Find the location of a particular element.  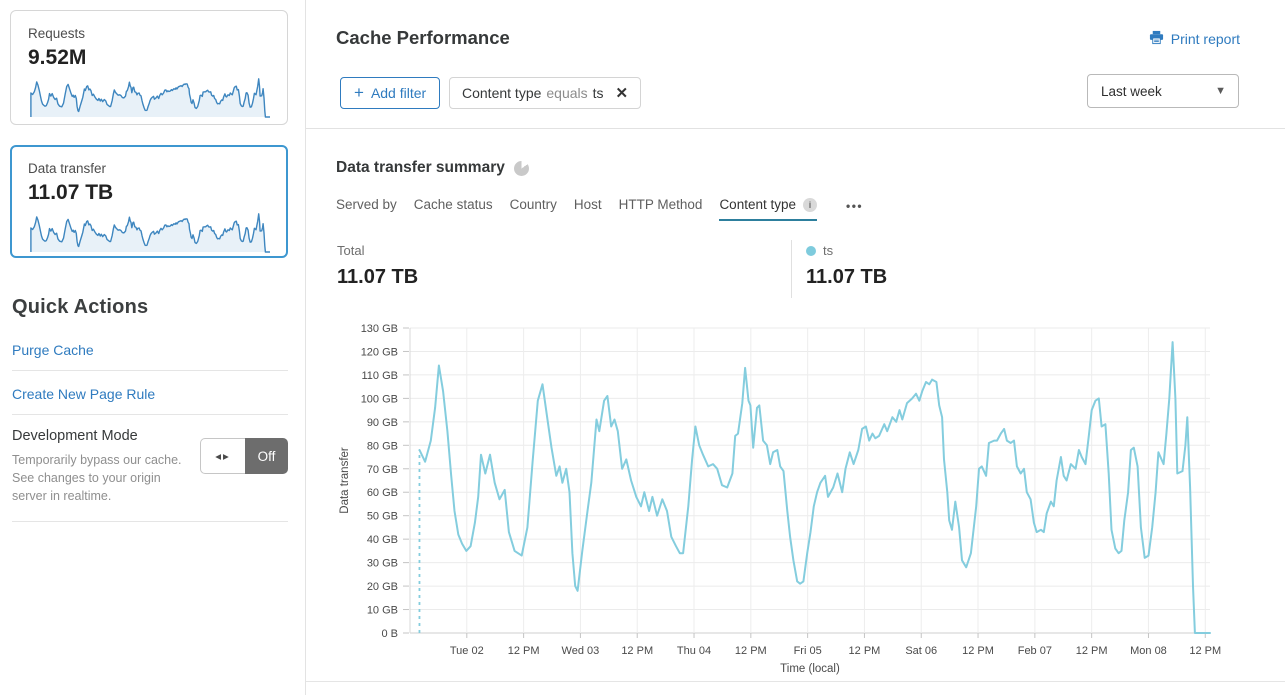

info-icon: i is located at coordinates (810, 204).